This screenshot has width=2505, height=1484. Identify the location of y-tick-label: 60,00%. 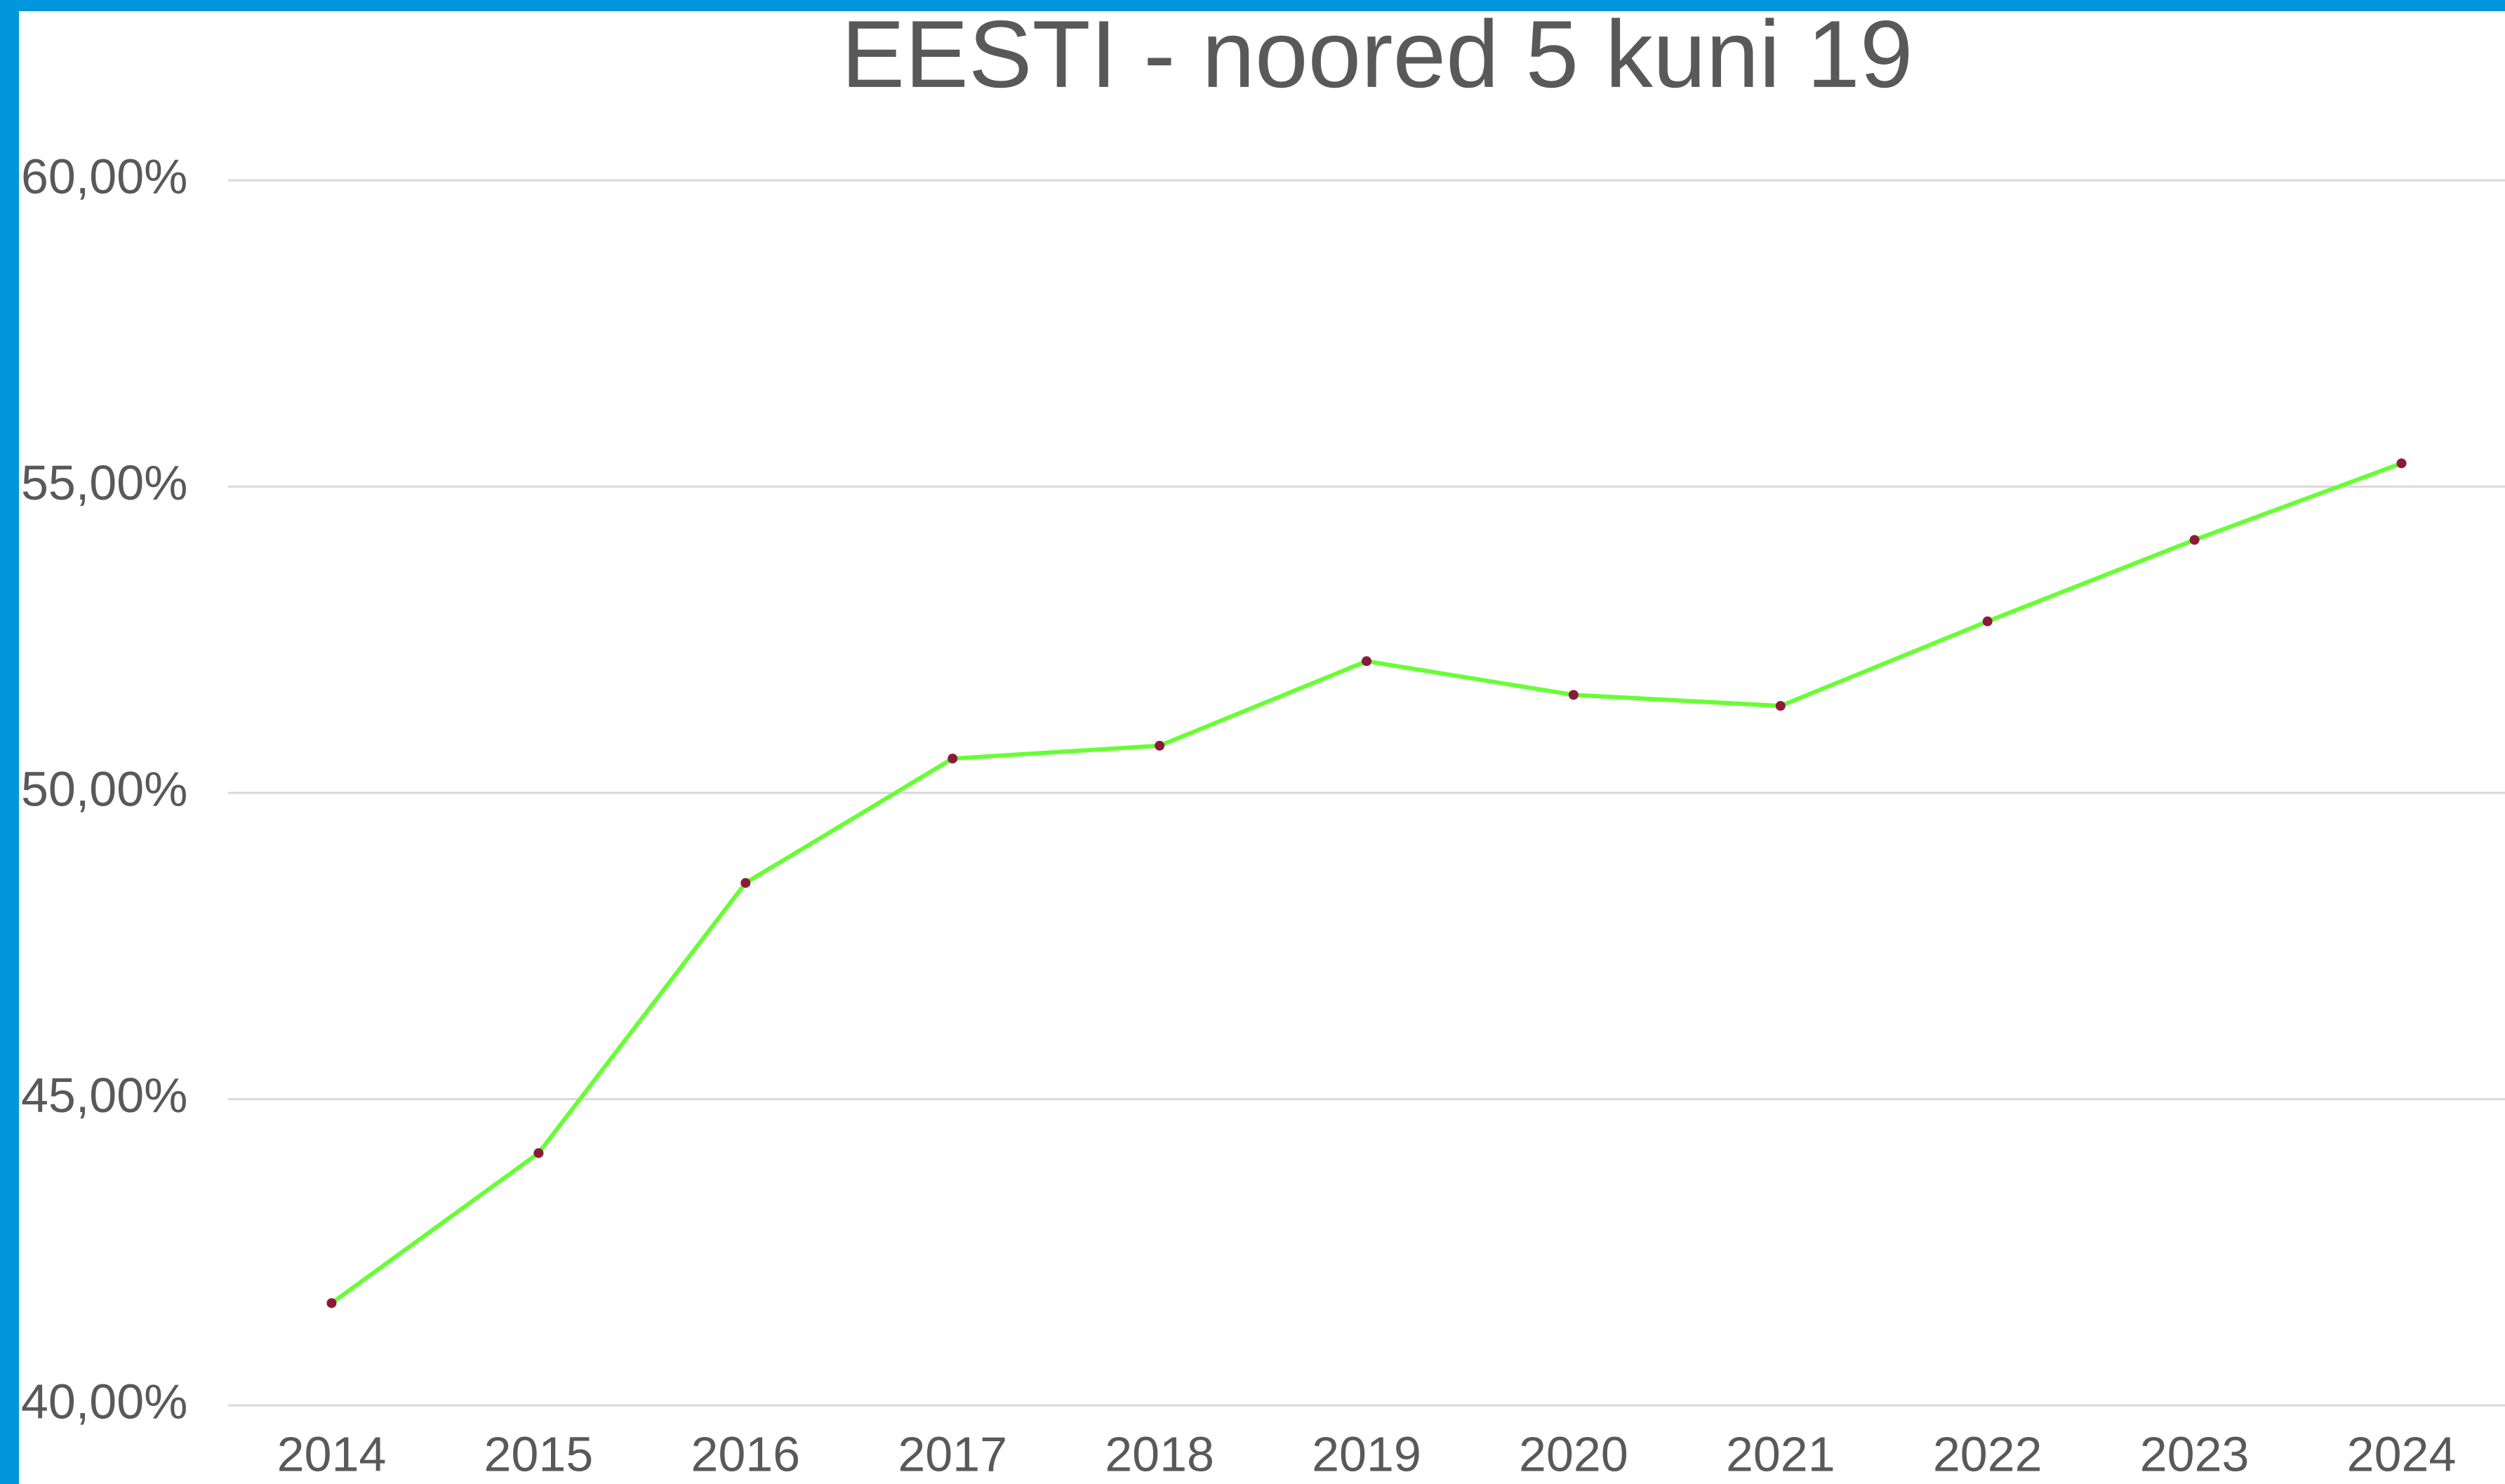
(104, 176).